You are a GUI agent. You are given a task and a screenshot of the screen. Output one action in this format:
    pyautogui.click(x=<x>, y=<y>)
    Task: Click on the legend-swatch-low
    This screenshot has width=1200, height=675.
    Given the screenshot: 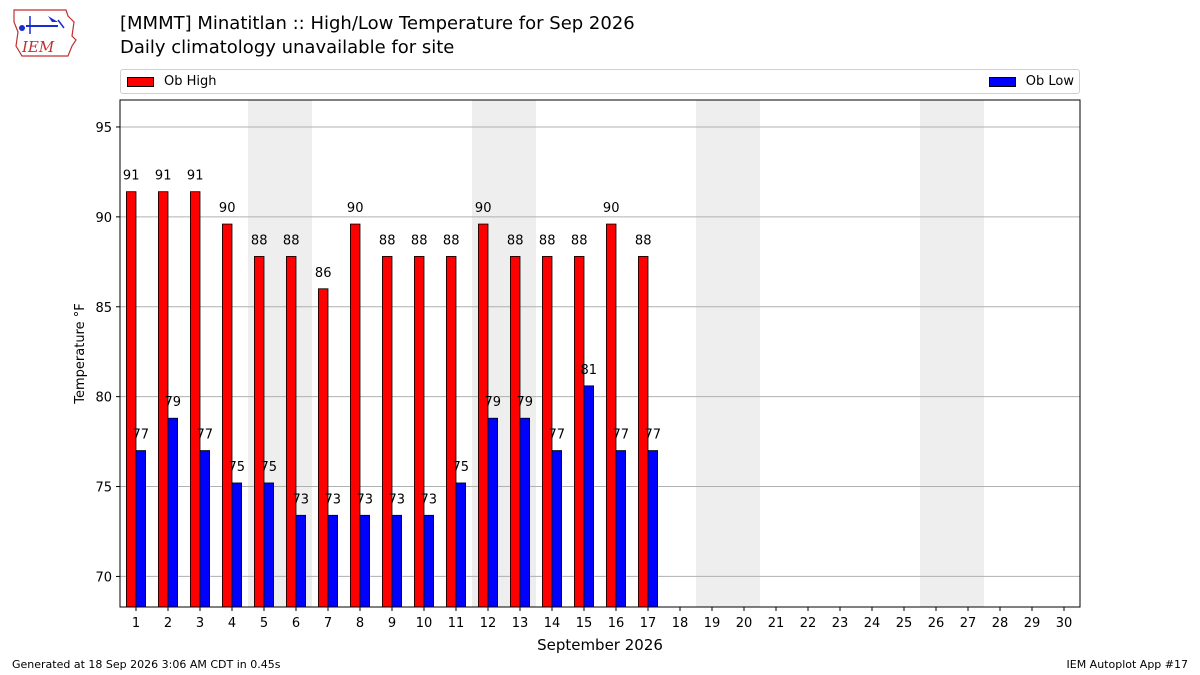 What is the action you would take?
    pyautogui.click(x=1002, y=82)
    